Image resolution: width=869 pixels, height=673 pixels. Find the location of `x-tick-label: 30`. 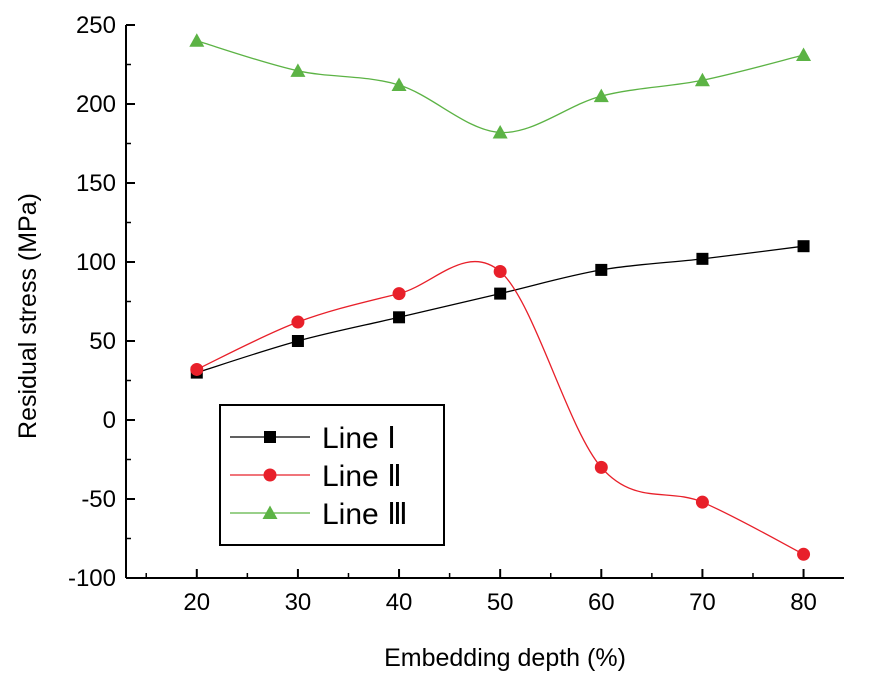

x-tick-label: 30 is located at coordinates (298, 602).